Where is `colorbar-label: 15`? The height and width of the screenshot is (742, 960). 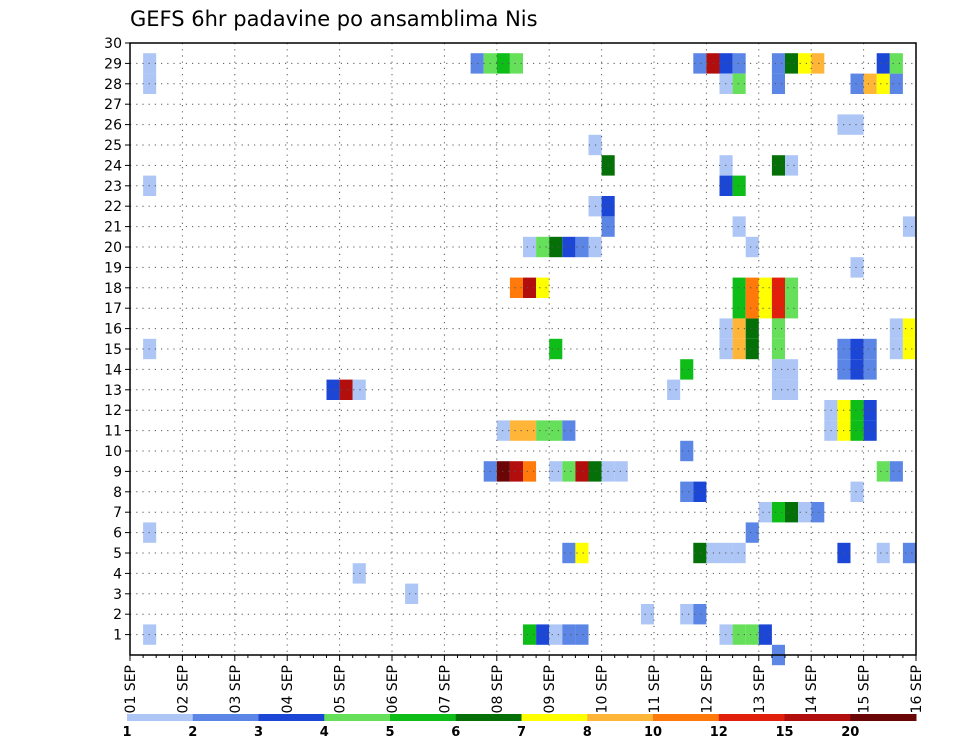 colorbar-label: 15 is located at coordinates (784, 732).